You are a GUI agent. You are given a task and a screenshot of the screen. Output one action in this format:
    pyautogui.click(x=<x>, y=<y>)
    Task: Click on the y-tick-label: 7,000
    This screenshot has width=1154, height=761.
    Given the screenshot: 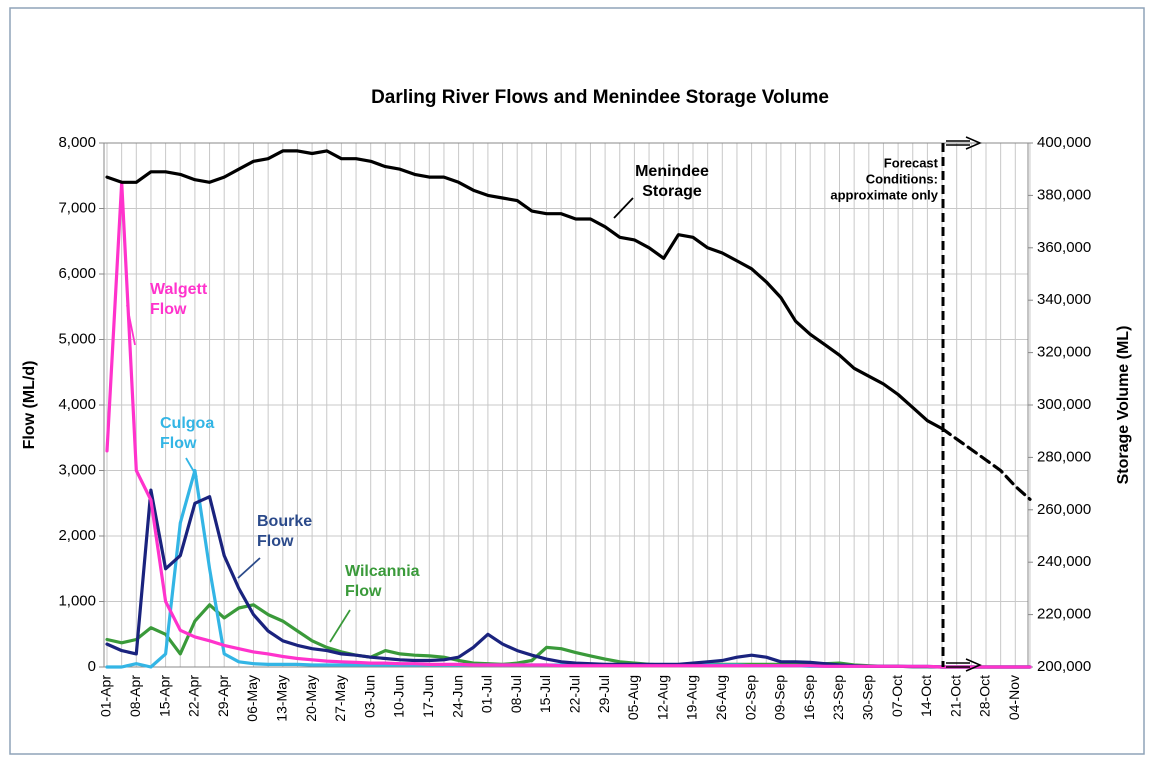 What is the action you would take?
    pyautogui.click(x=77, y=207)
    